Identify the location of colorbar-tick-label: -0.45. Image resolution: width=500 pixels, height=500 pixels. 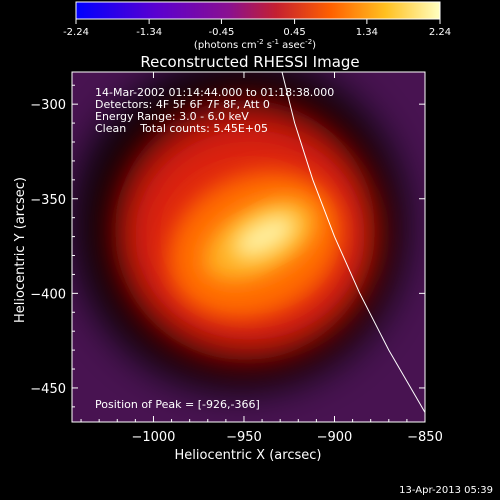
(222, 32).